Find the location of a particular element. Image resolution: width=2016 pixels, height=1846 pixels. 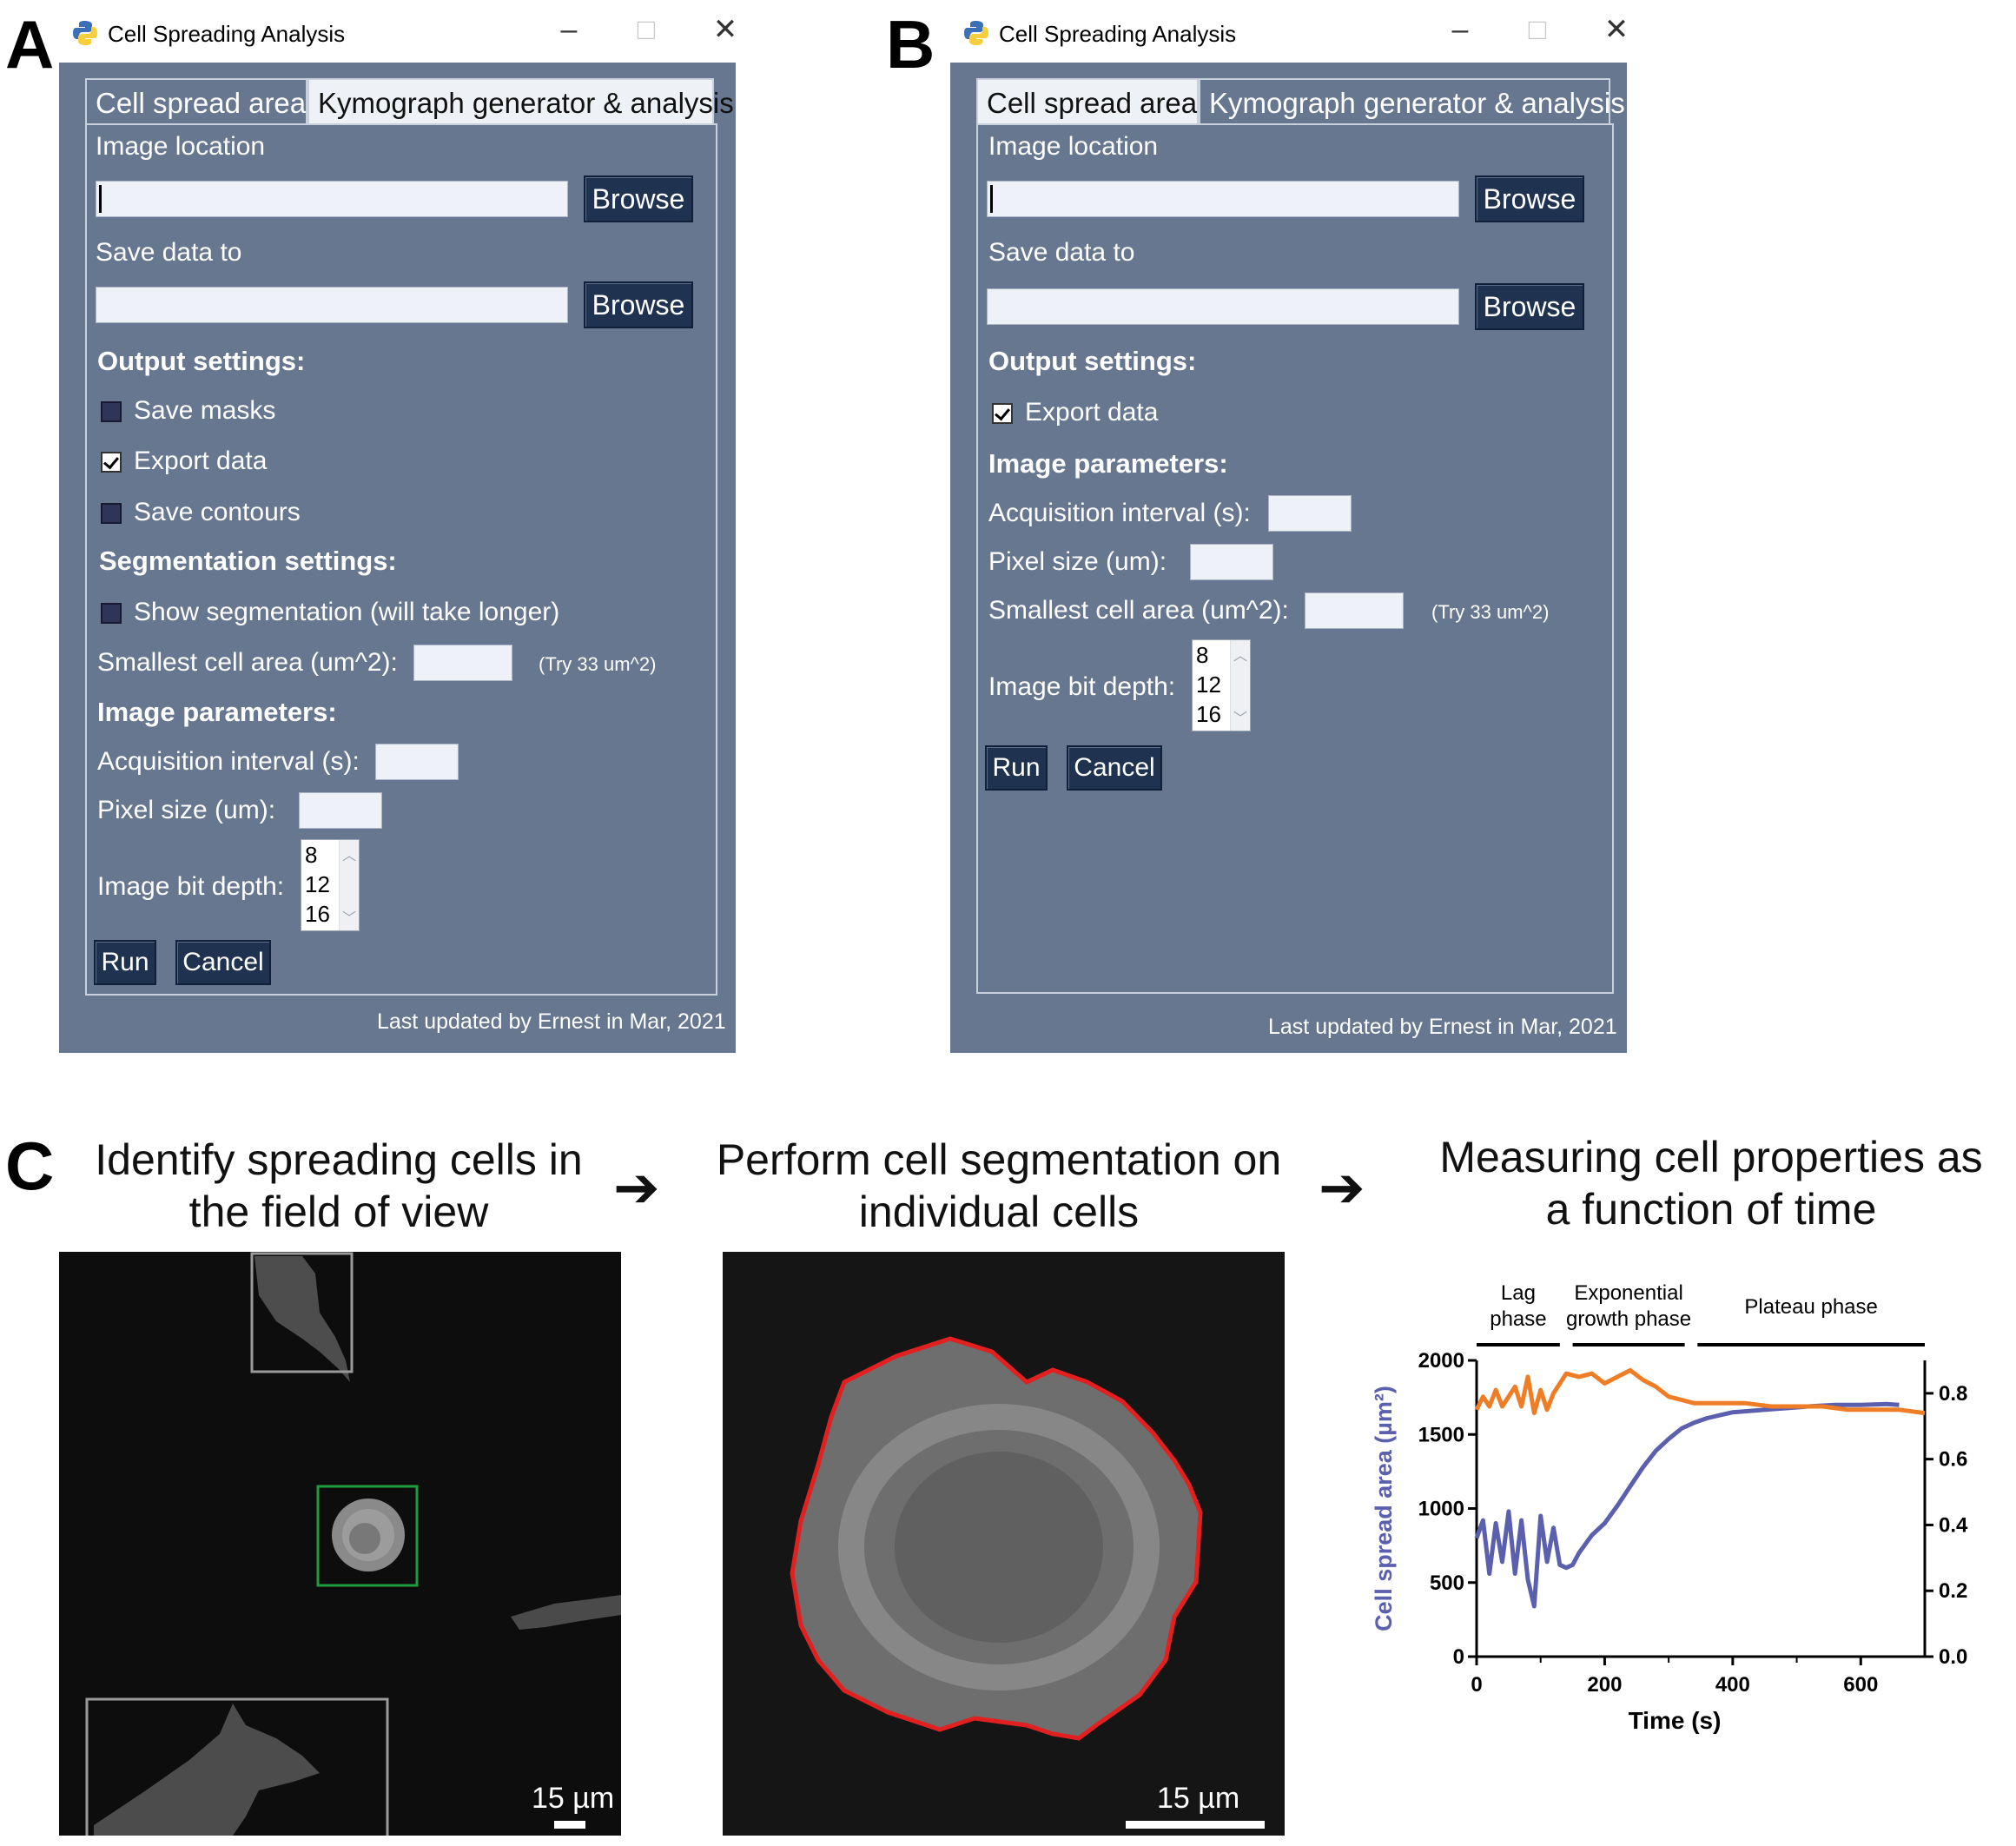

panel-letter-a: A is located at coordinates (30, 44).